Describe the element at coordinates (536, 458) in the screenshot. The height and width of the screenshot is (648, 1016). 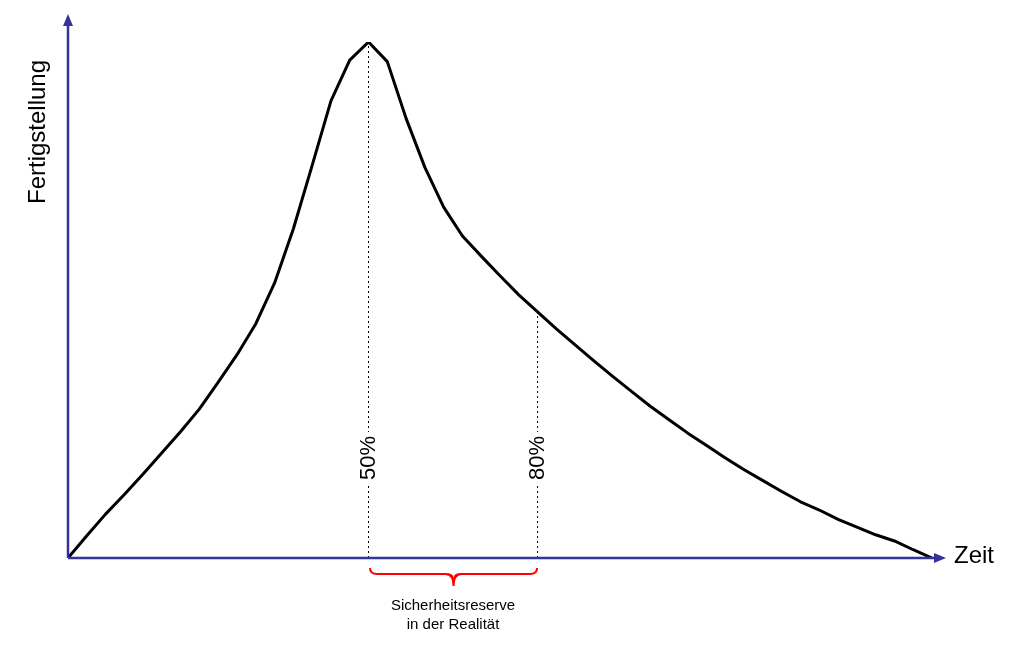
I see `x-tick-label: 80%` at that location.